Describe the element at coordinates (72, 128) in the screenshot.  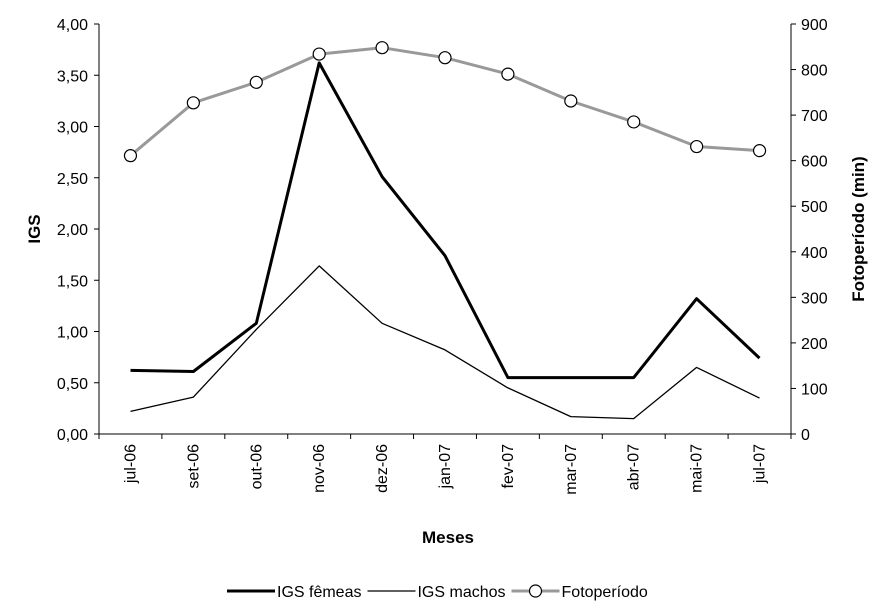
I see `left-axis-tick-label: 3,00` at that location.